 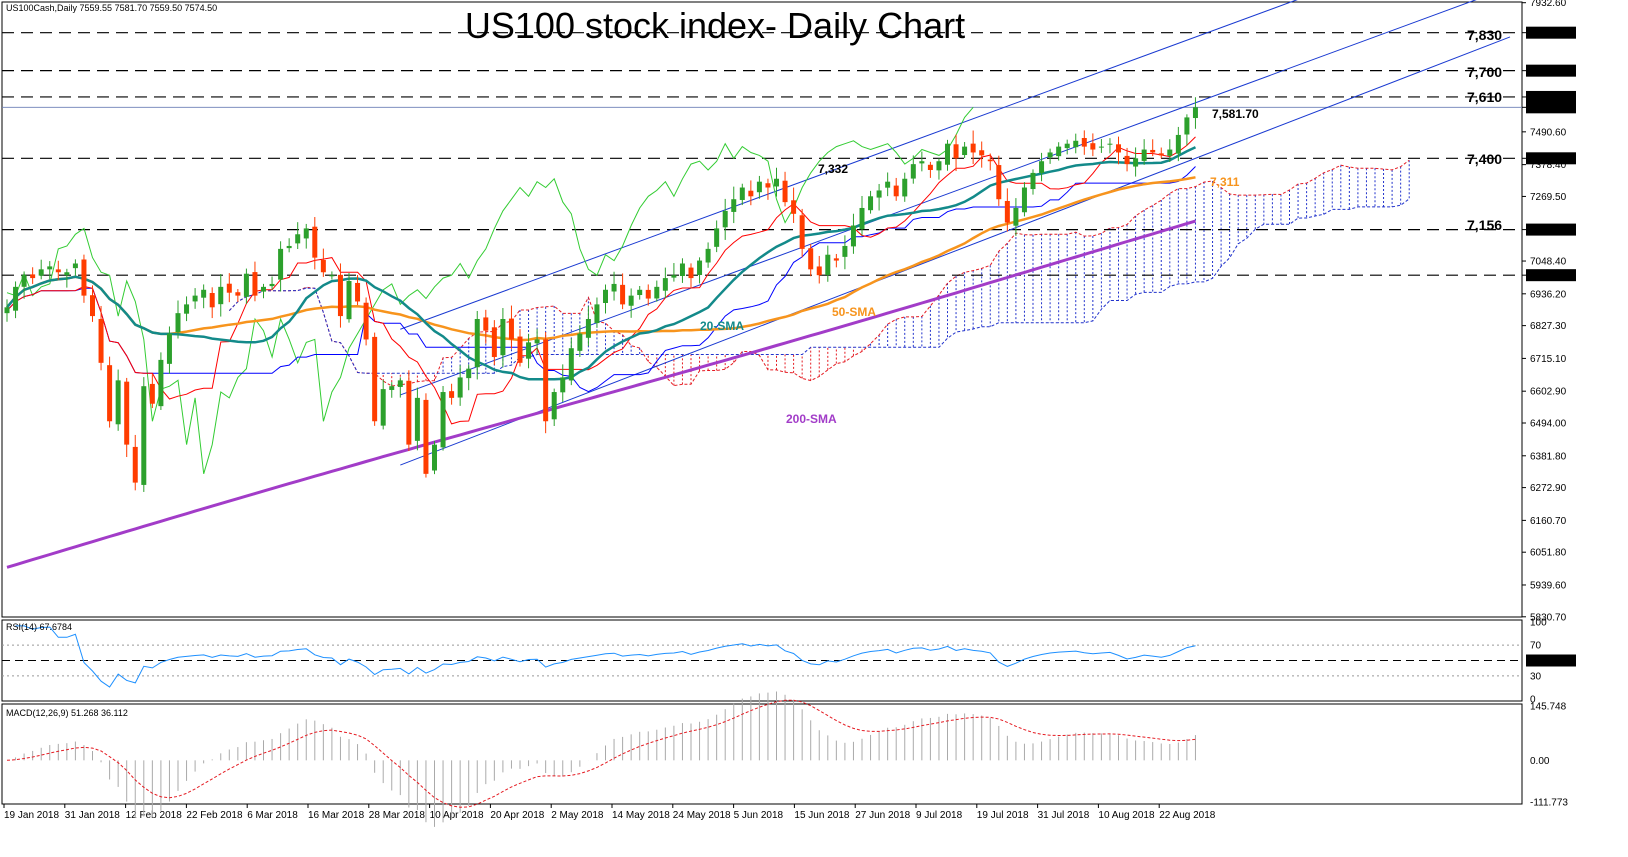 What do you see at coordinates (1540, 761) in the screenshot?
I see `macd-tick-label: 0.00` at bounding box center [1540, 761].